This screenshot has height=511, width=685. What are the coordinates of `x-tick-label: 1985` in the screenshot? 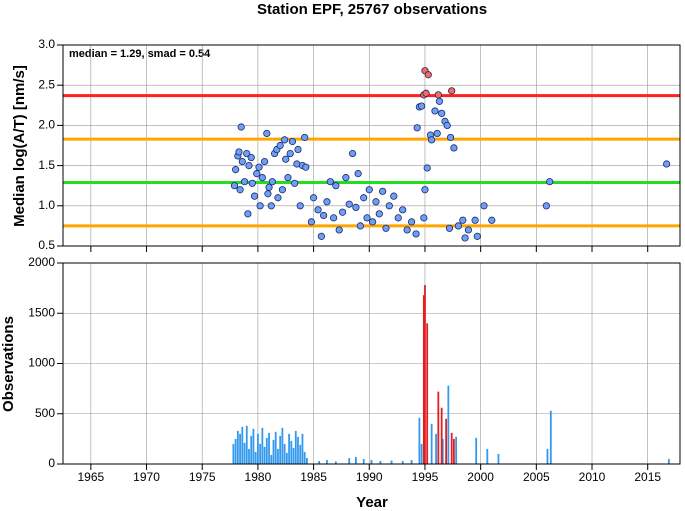 It's located at (313, 477).